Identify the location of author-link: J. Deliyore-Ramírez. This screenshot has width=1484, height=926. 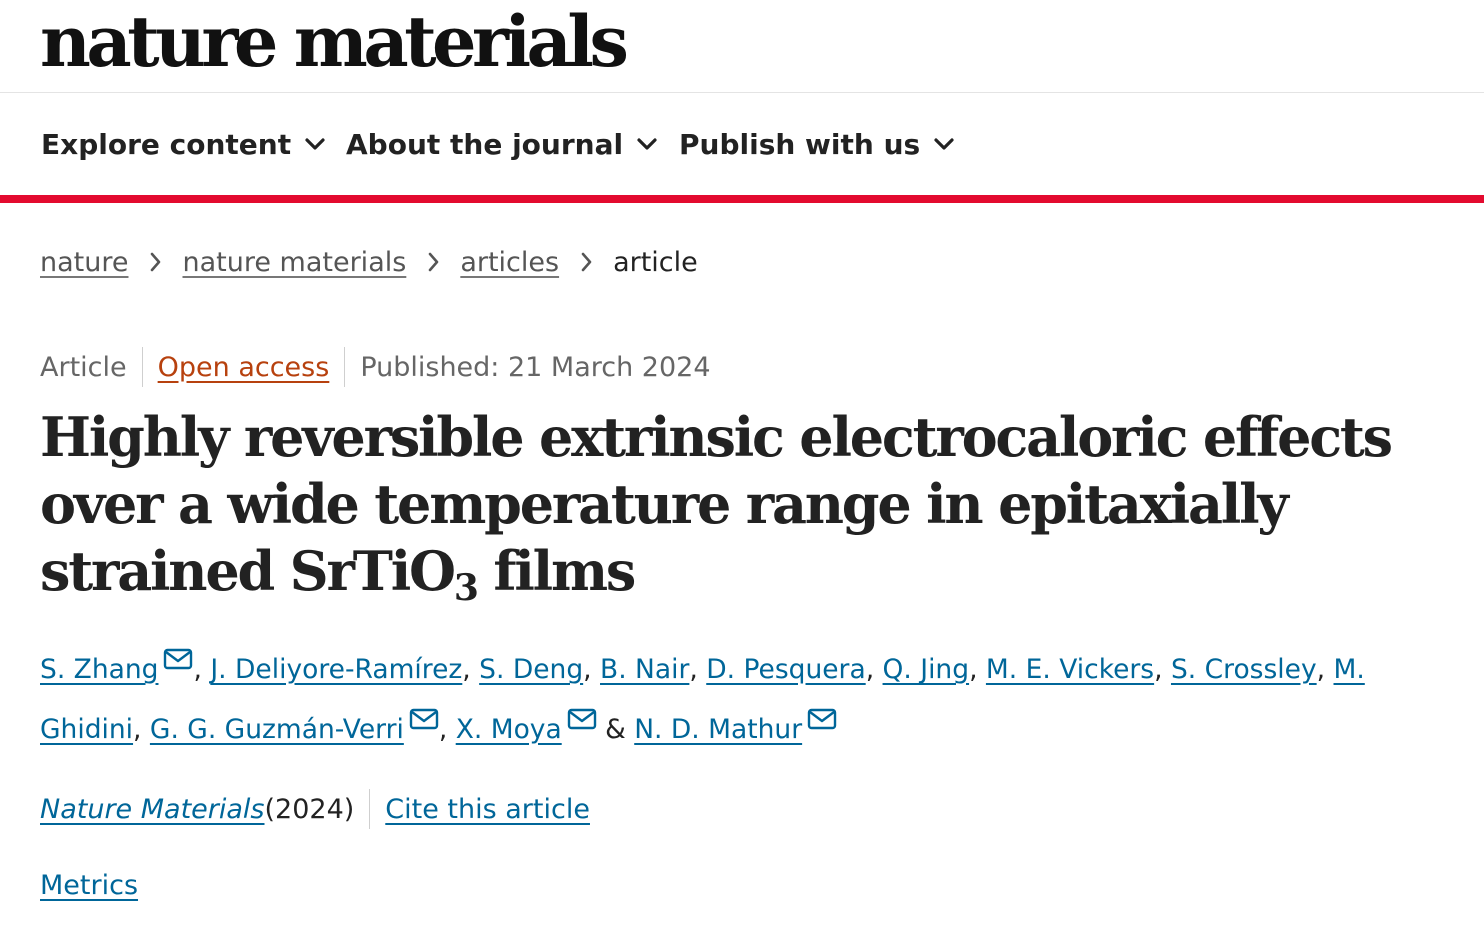
(336, 669).